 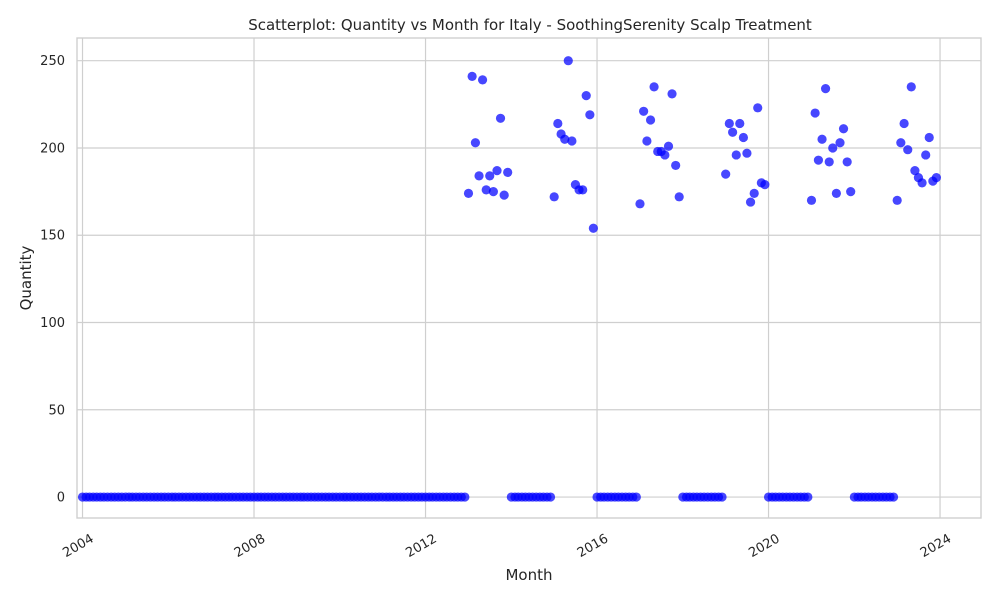 What do you see at coordinates (52, 279) in the screenshot?
I see `y-tick-labels: 0 50 100 150 200 250` at bounding box center [52, 279].